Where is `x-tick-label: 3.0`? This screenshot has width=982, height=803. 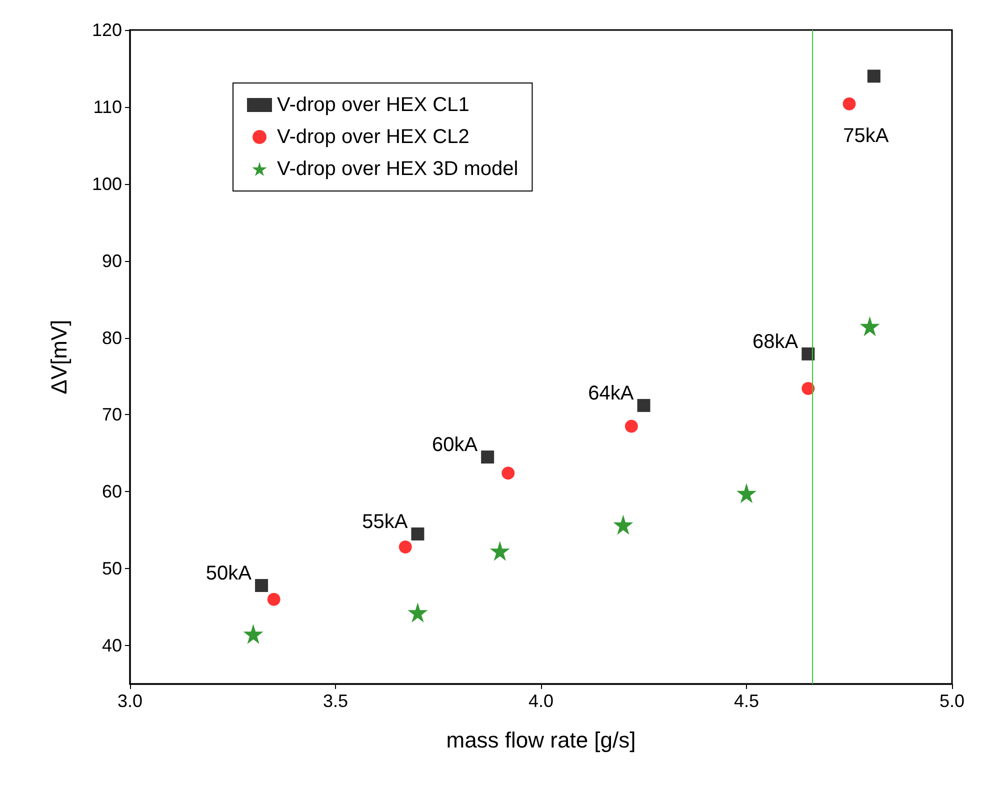
x-tick-label: 3.0 is located at coordinates (130, 701).